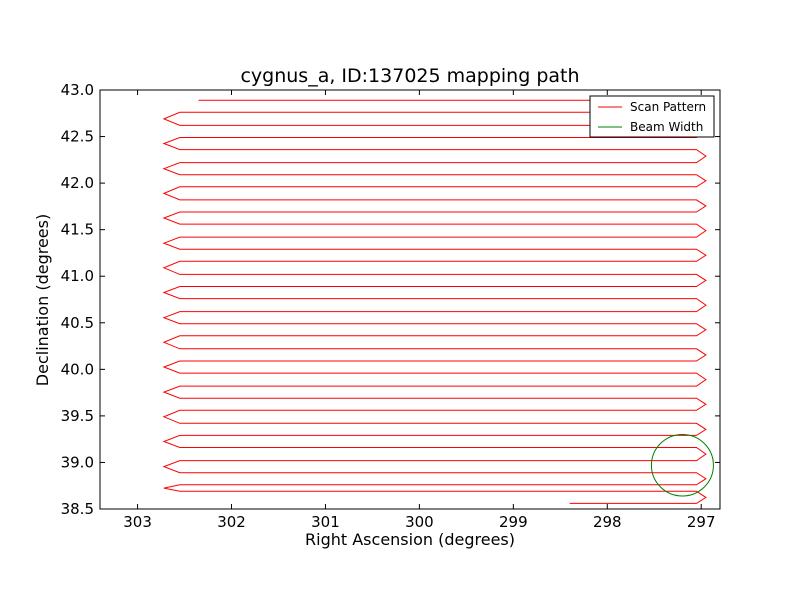 The width and height of the screenshot is (800, 604). Describe the element at coordinates (607, 522) in the screenshot. I see `x-tick-label: 298` at that location.